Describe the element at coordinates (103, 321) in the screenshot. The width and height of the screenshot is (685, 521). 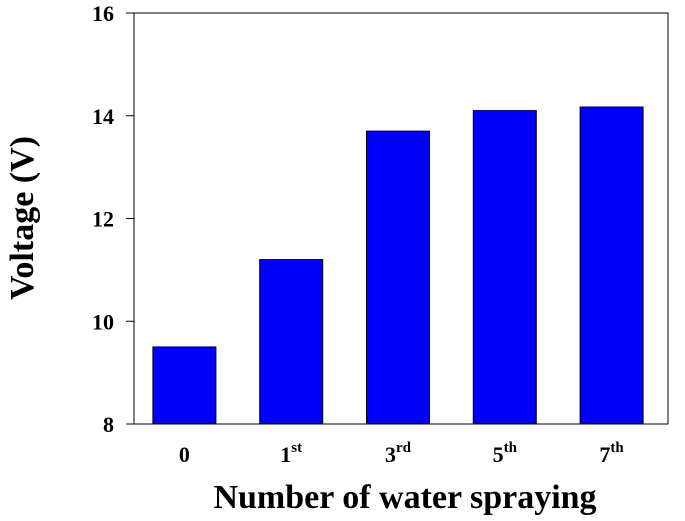
I see `y-tick-label: 10` at that location.